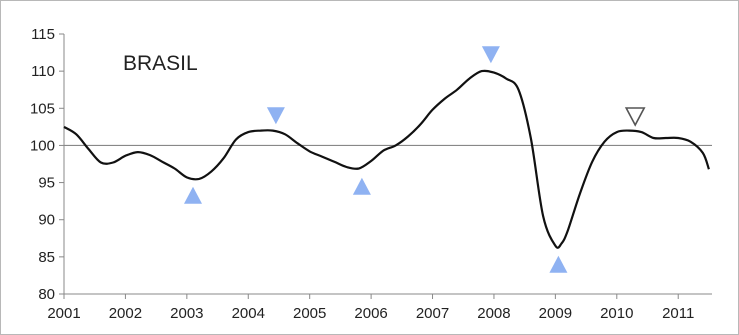  Describe the element at coordinates (46, 220) in the screenshot. I see `y-tick-label: 90` at that location.